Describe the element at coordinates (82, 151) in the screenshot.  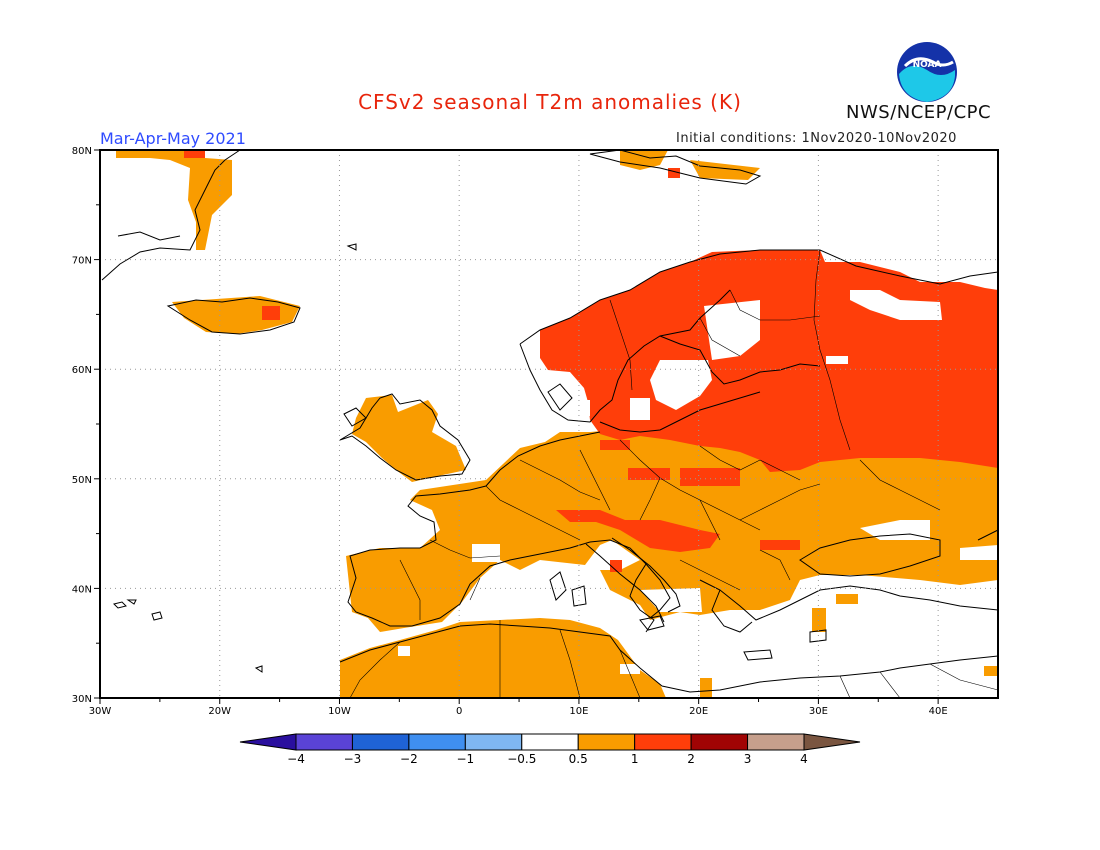
I see `lat-label: 80N` at that location.